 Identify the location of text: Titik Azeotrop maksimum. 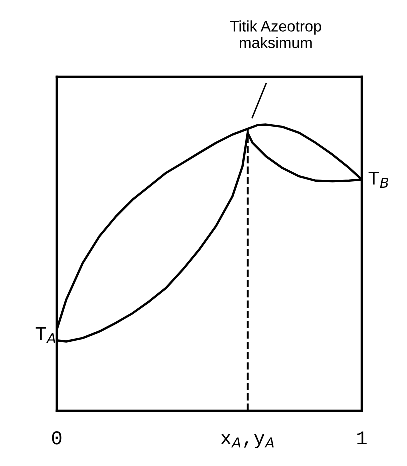
(276, 34).